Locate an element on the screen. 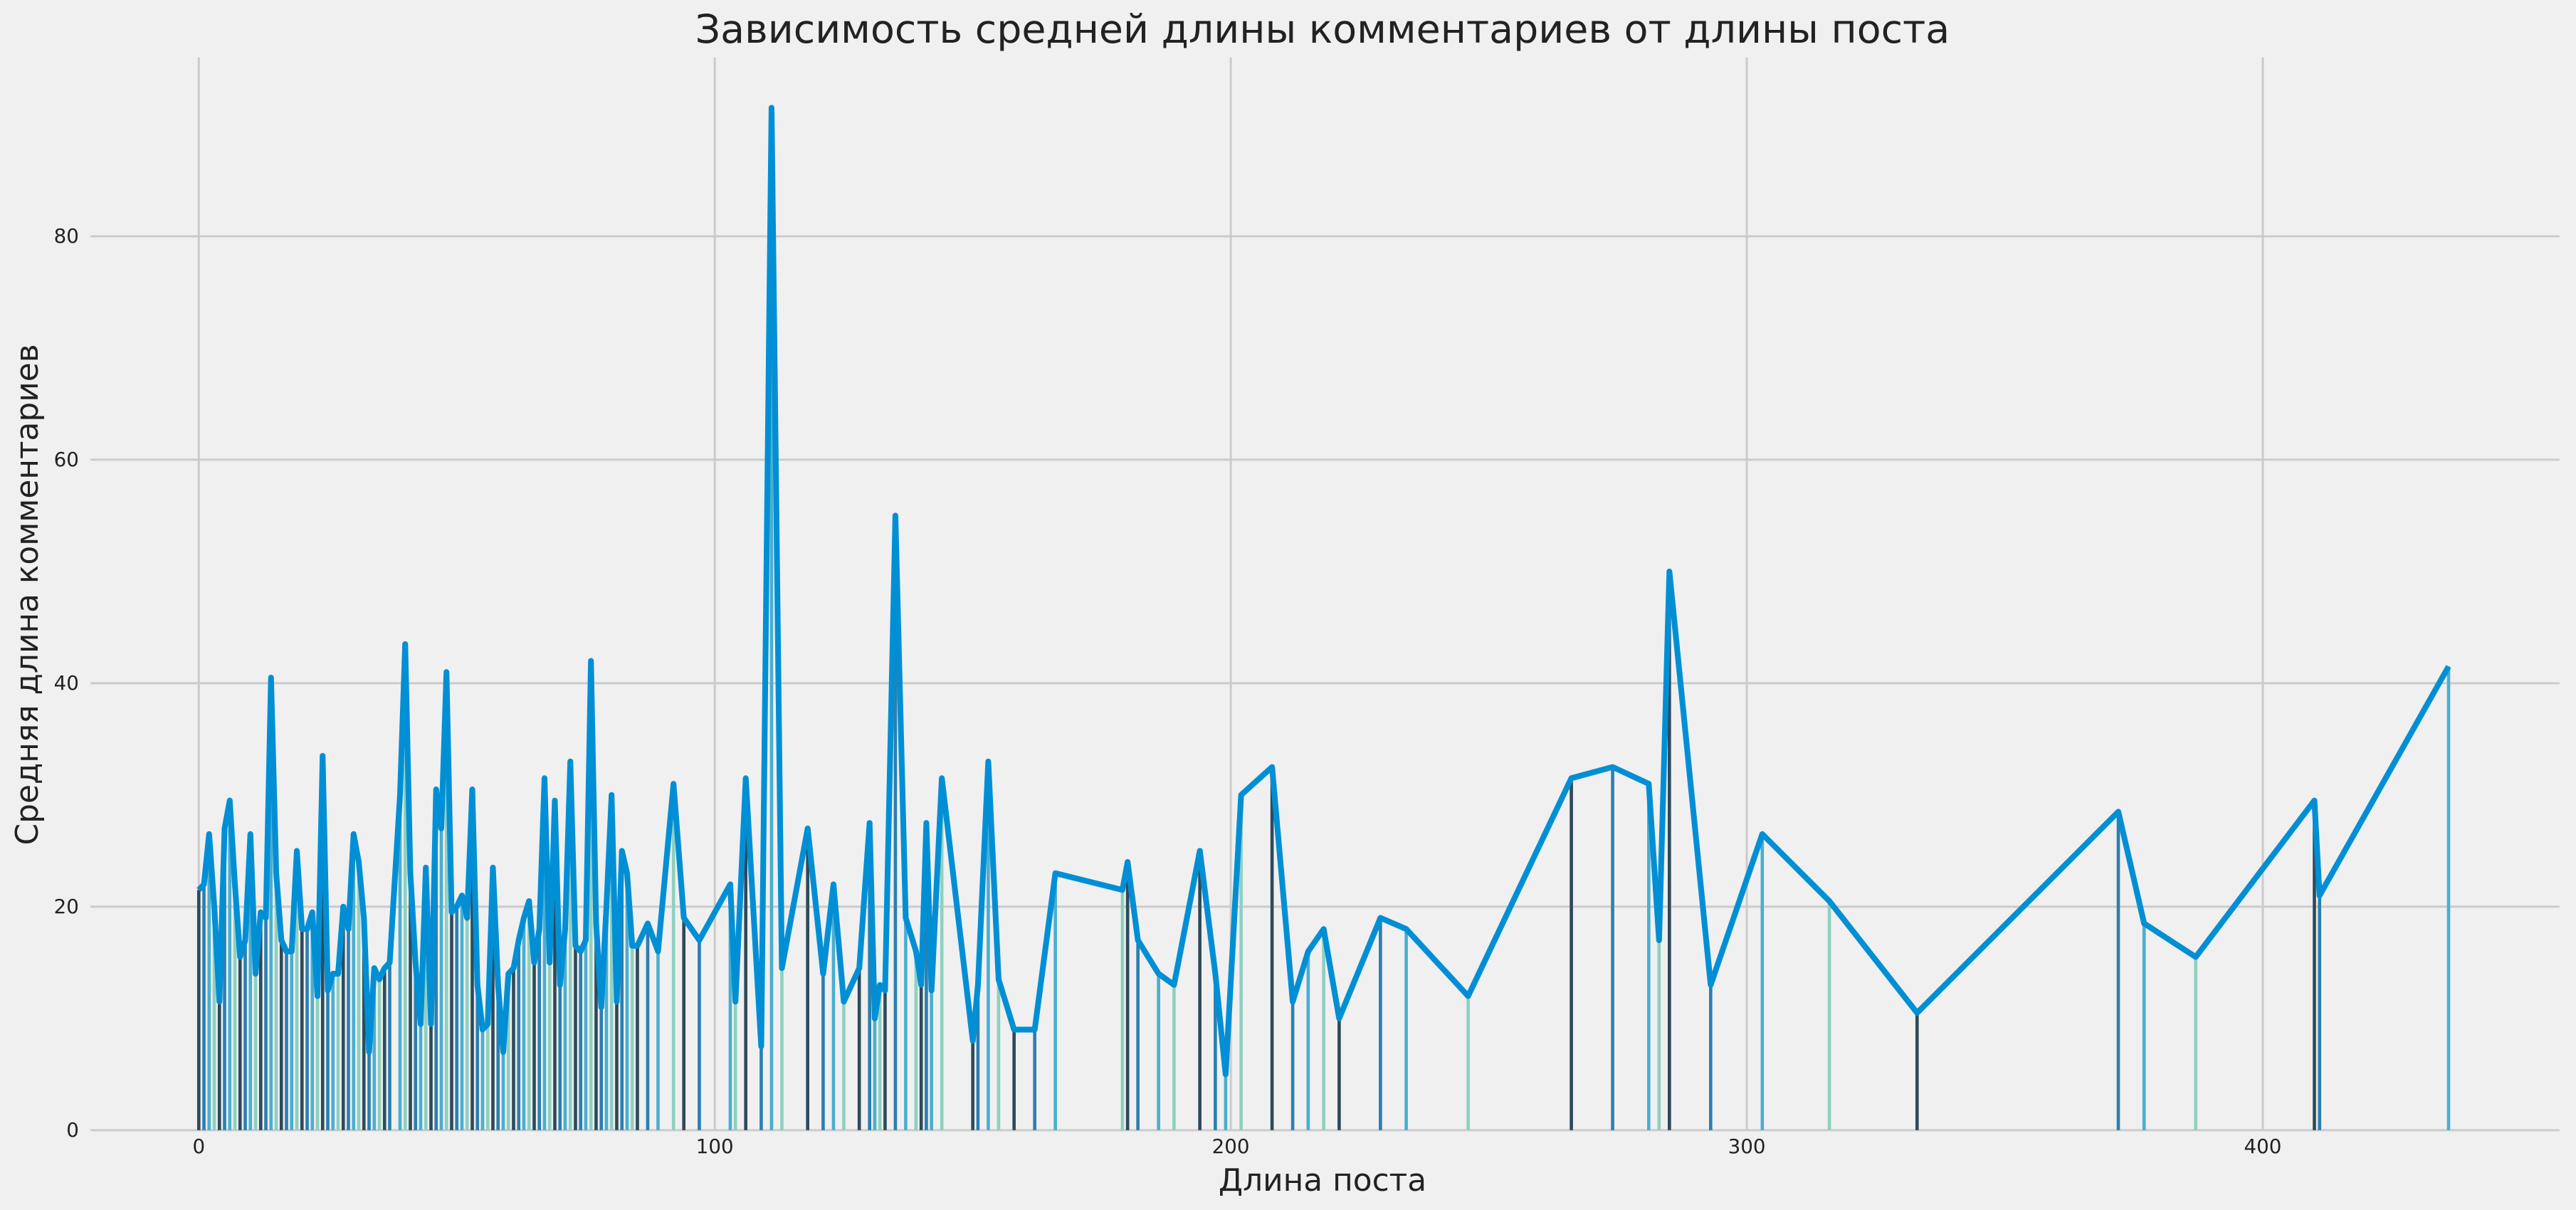 The height and width of the screenshot is (1210, 2576). y-tick-label: 60 is located at coordinates (66, 460).